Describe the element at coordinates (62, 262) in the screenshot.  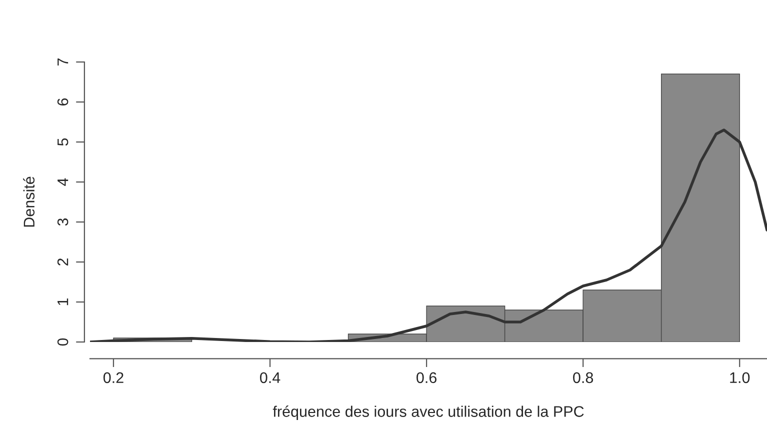
I see `y-tick-label: 2` at that location.